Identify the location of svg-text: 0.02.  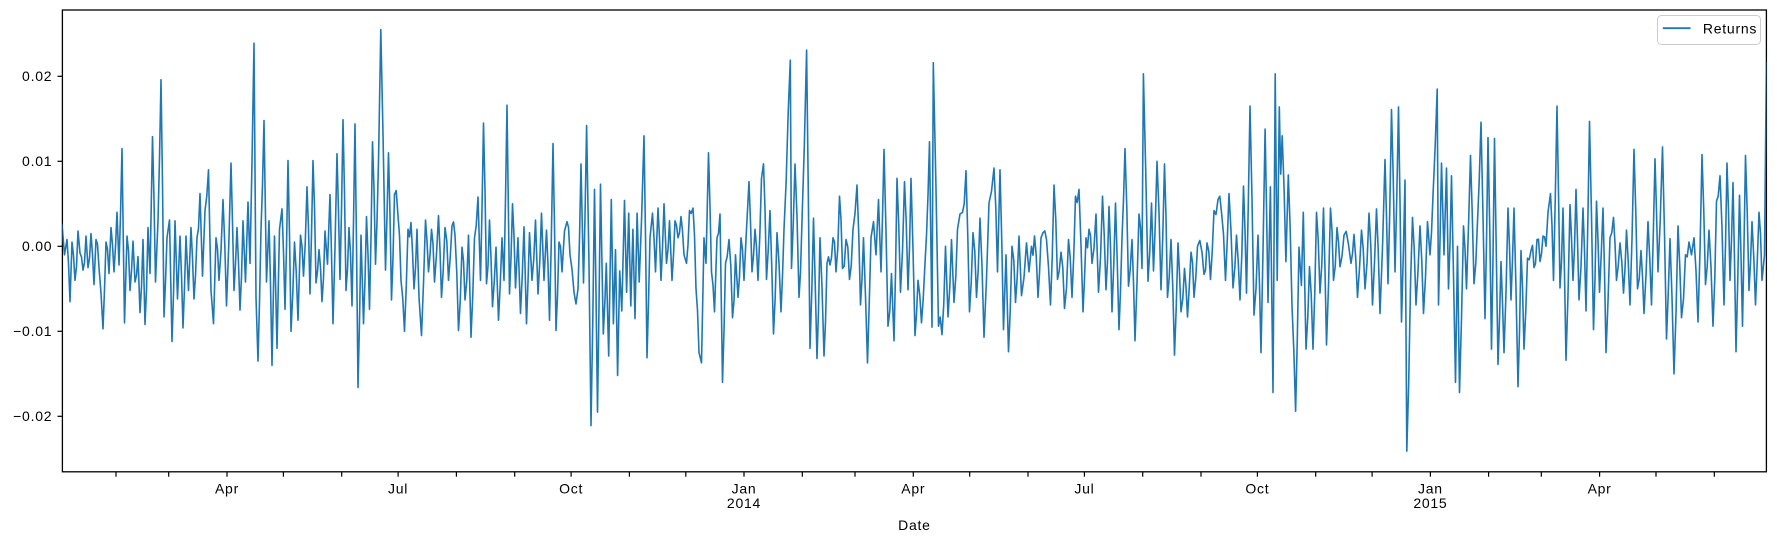
(37, 76).